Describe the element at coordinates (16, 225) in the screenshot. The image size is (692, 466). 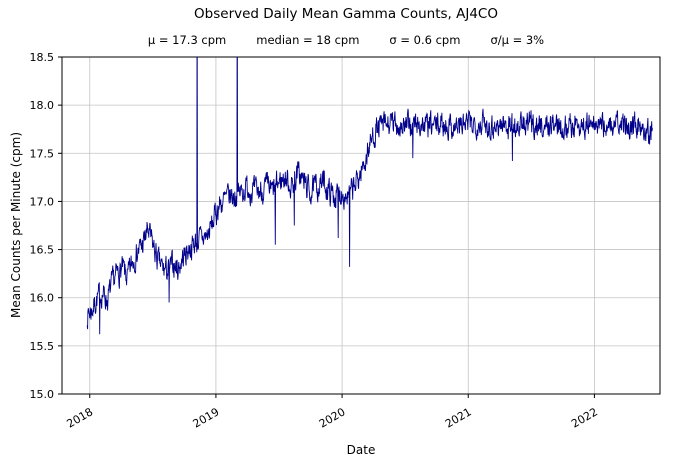
I see `y-axis-label: Mean Counts per Minute (cpm)` at that location.